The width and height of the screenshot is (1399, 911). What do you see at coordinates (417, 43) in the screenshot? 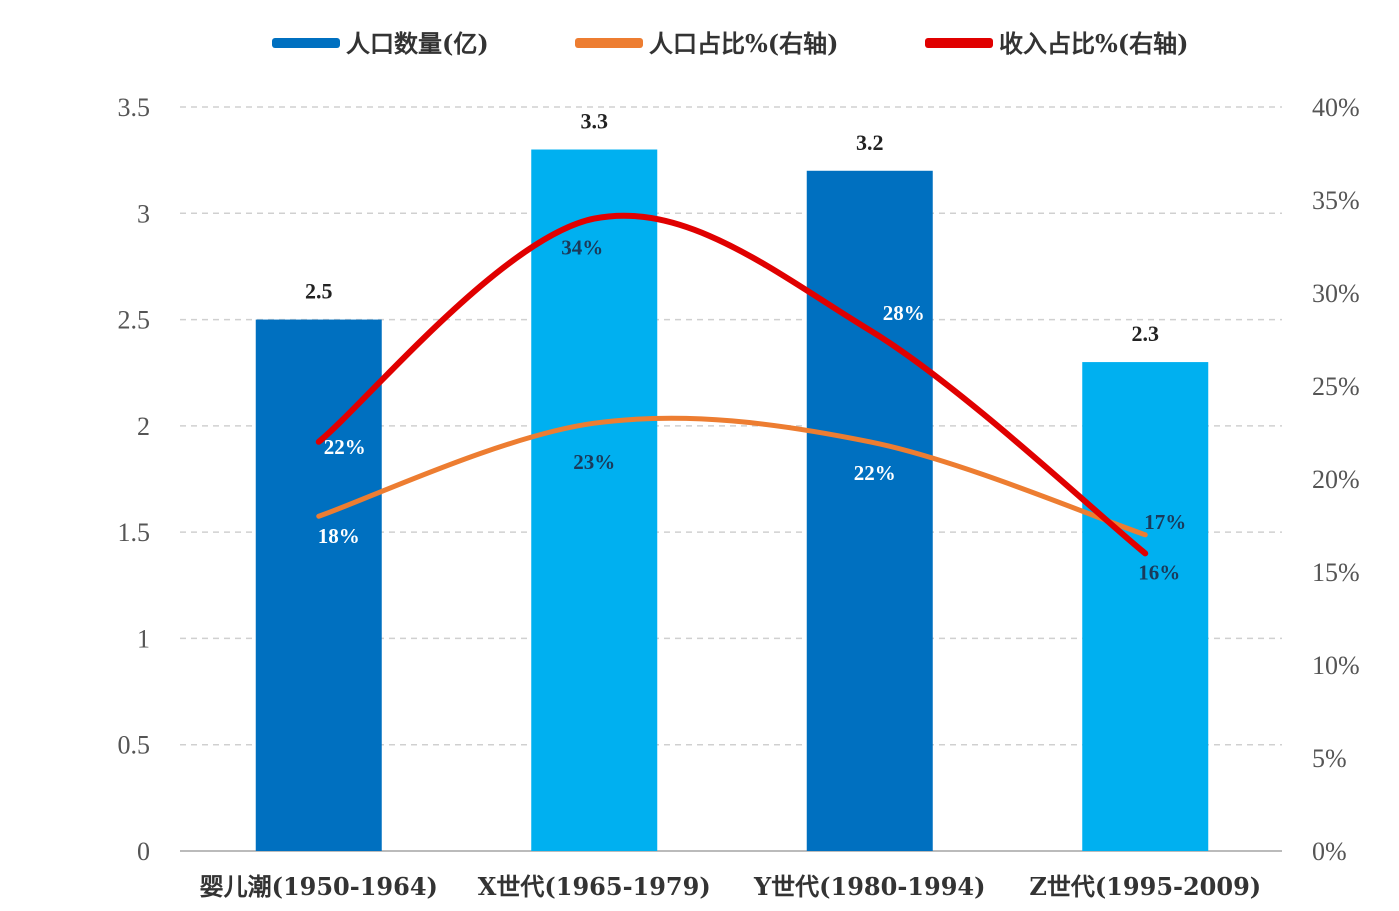
I see `legend-label: 人口数量(亿)` at bounding box center [417, 43].